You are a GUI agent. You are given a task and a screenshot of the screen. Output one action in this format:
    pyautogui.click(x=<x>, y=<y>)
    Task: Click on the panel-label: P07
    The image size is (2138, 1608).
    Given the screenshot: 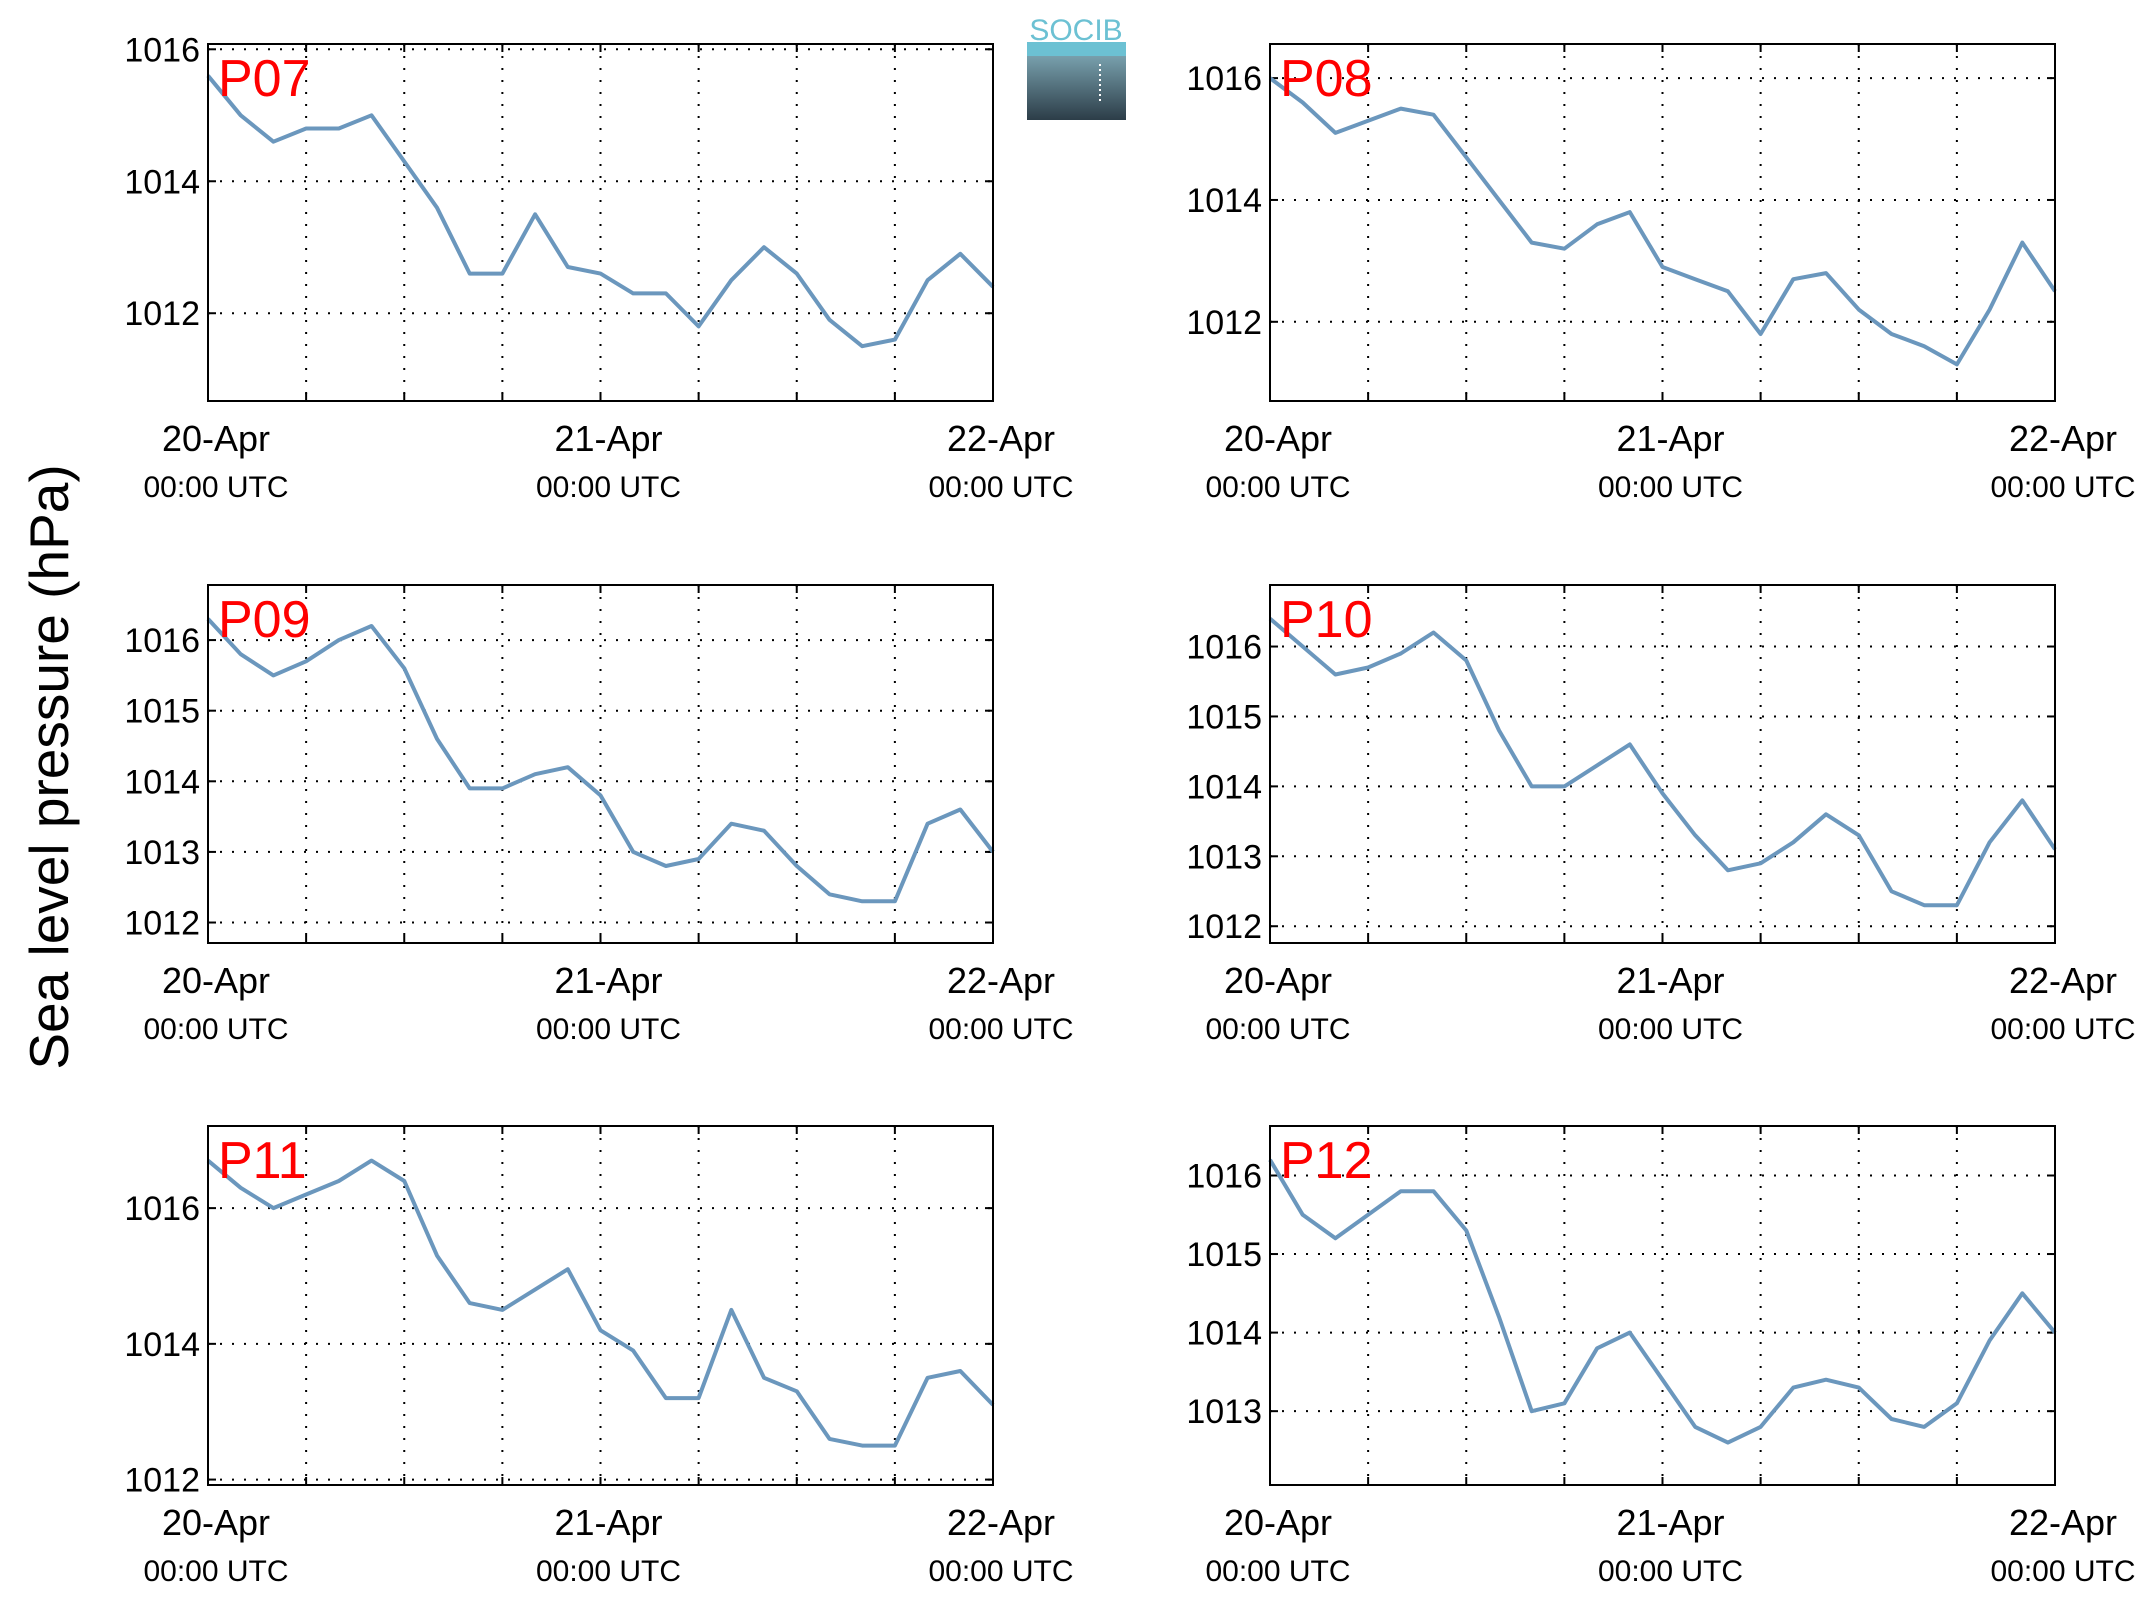 What is the action you would take?
    pyautogui.click(x=264, y=79)
    